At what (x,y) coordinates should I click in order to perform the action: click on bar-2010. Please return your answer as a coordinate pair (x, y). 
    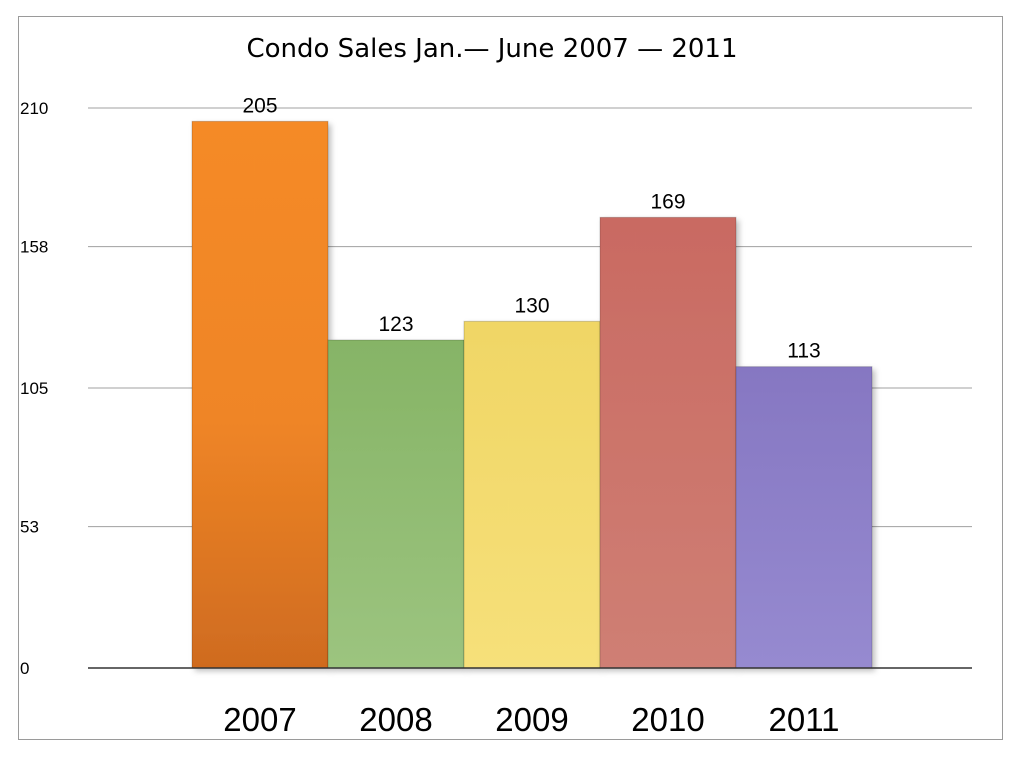
    Looking at the image, I should click on (668, 442).